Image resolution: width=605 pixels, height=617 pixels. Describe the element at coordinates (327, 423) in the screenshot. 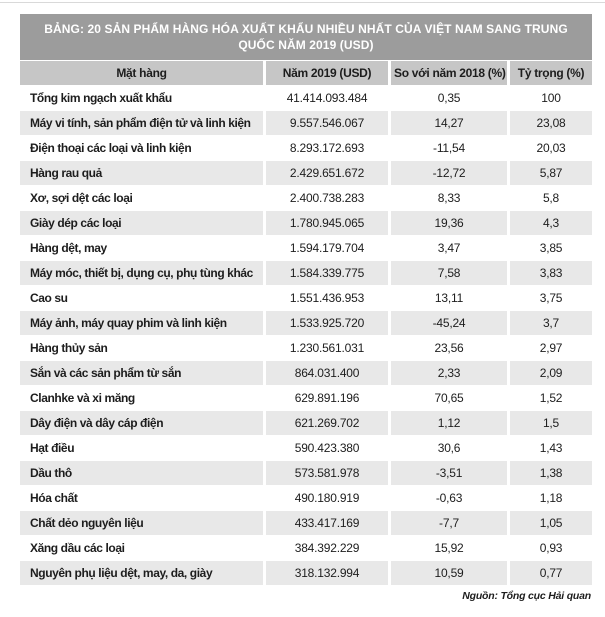

I see `value-2019-cell: 621.269.702` at that location.